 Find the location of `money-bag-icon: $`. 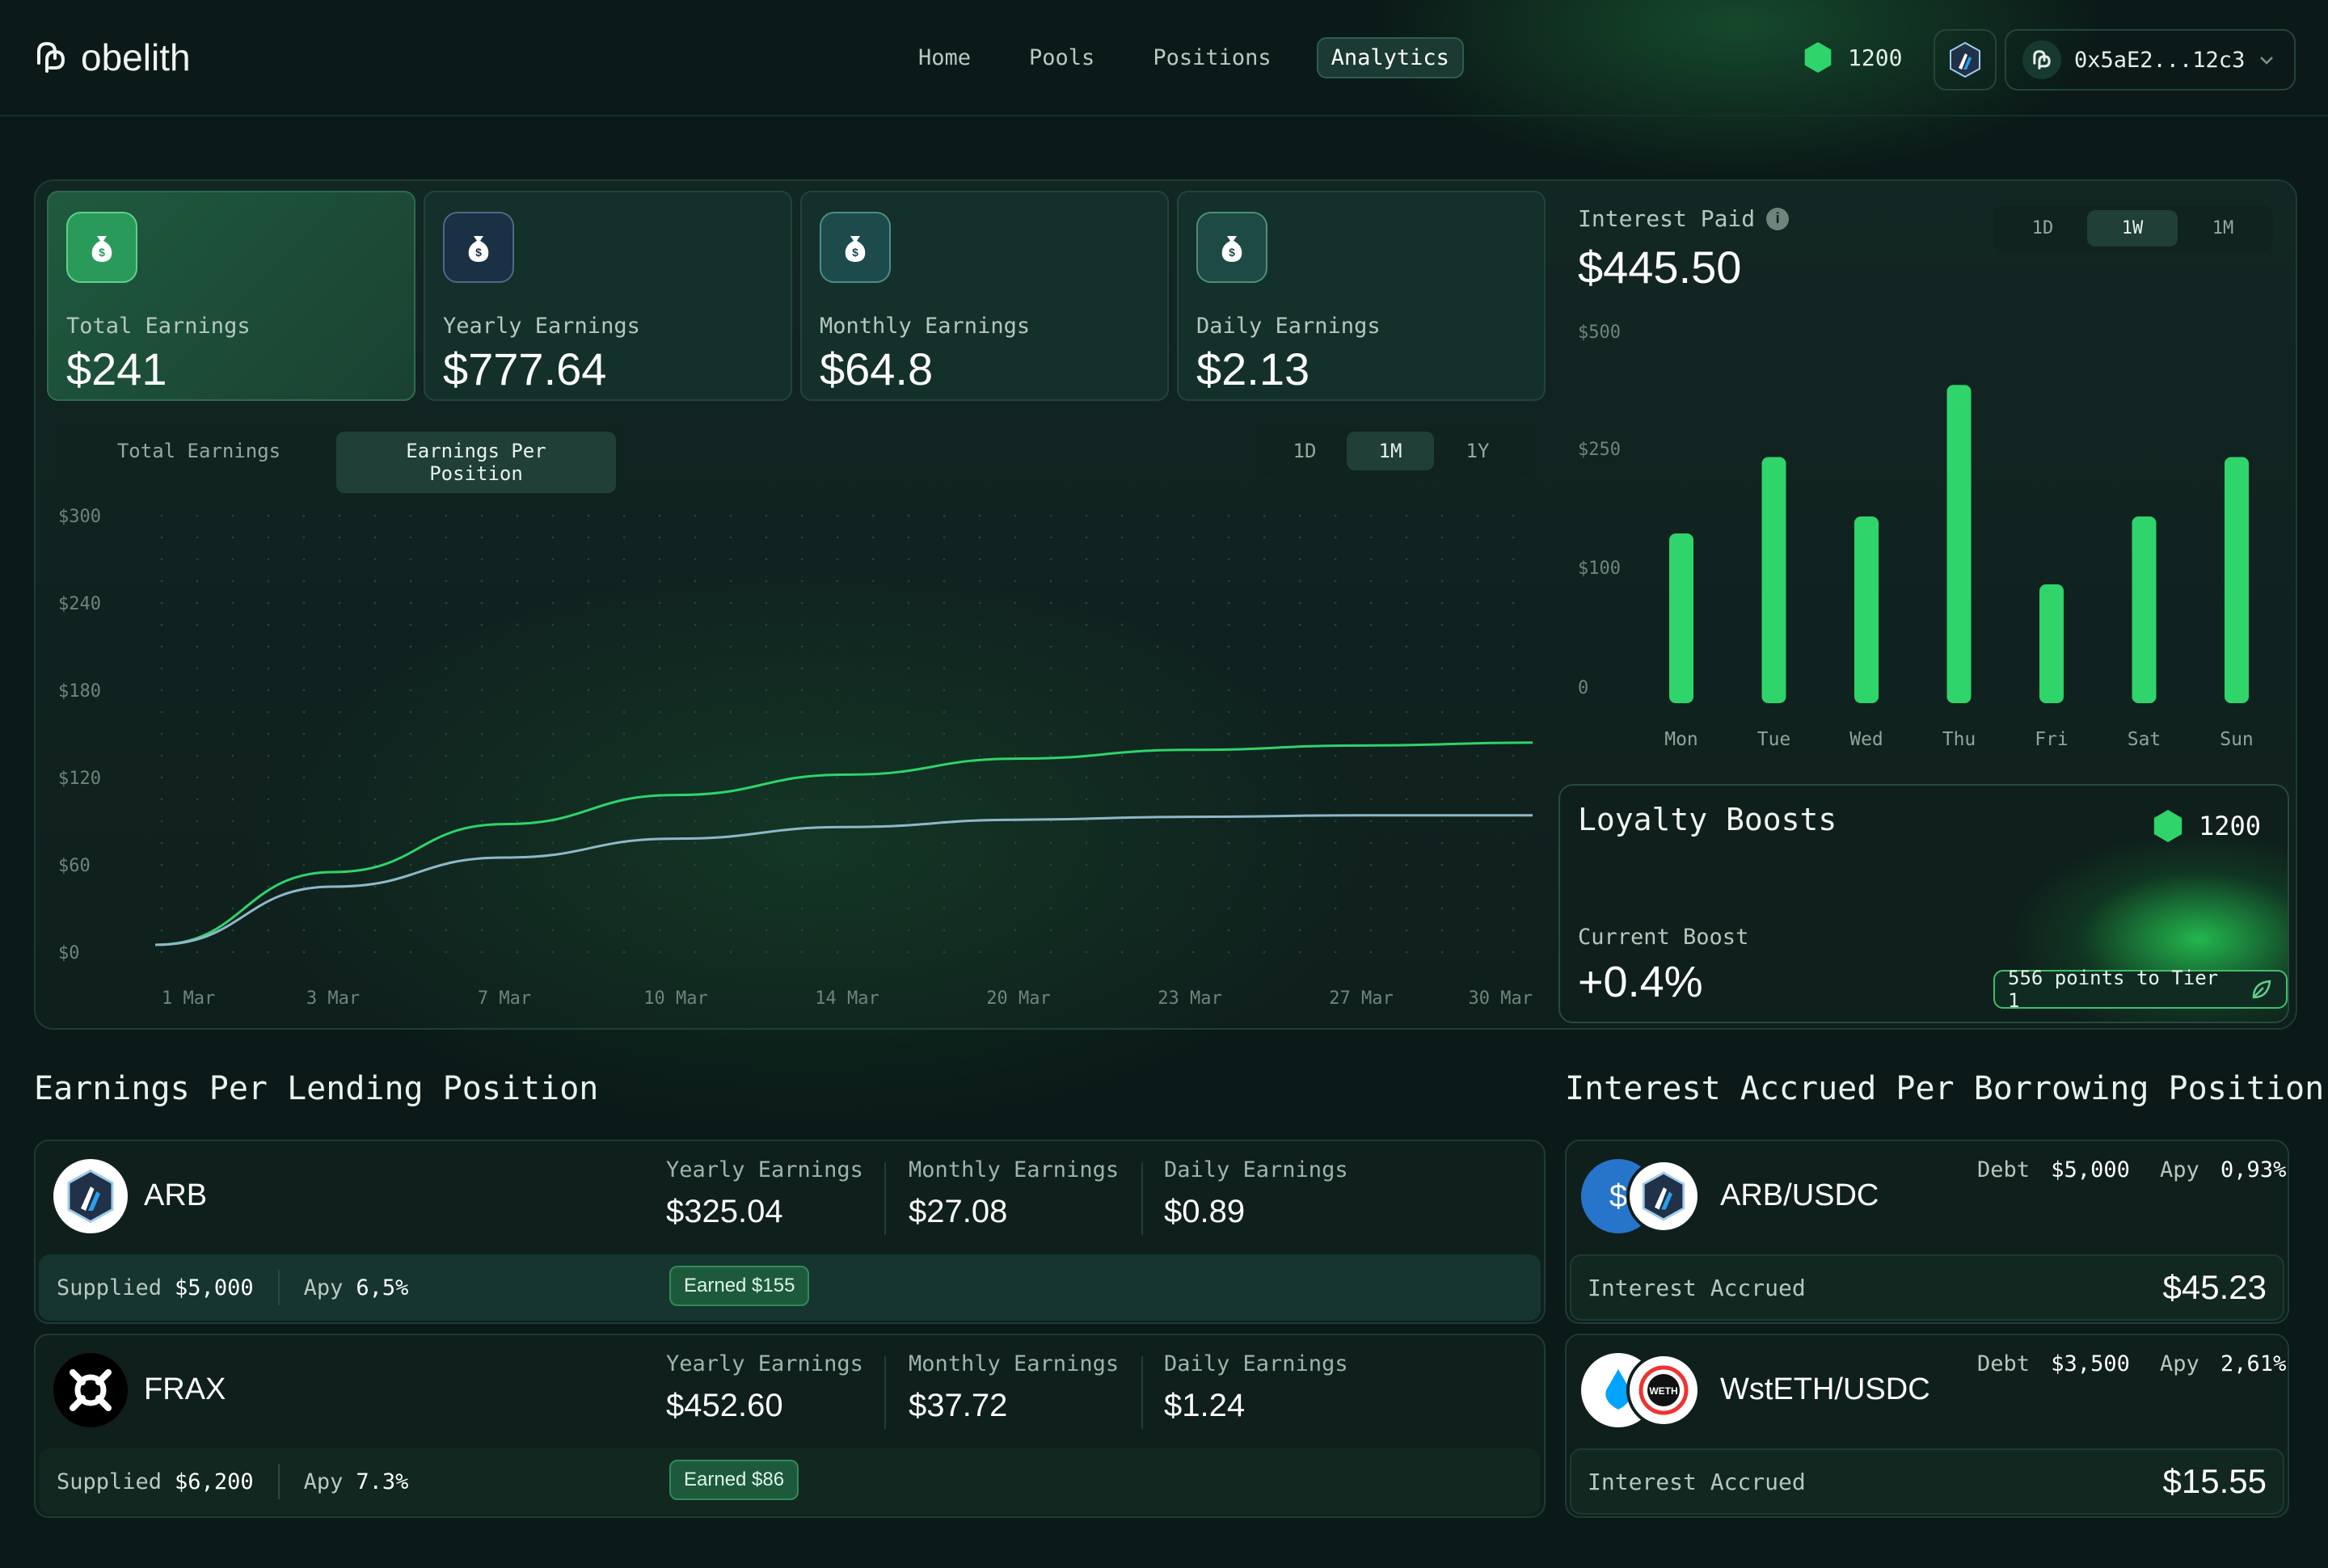

money-bag-icon: $ is located at coordinates (1231, 247).